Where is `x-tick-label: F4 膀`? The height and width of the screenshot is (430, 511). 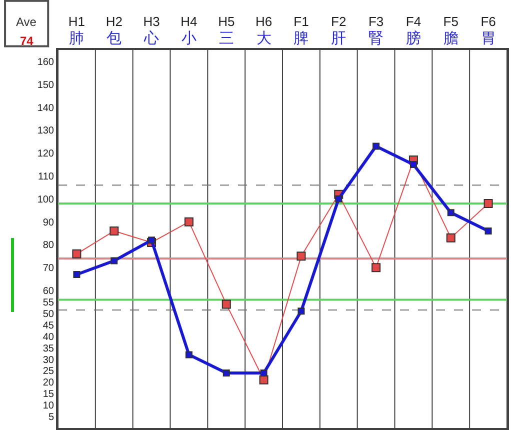 x-tick-label: F4 膀 is located at coordinates (414, 30).